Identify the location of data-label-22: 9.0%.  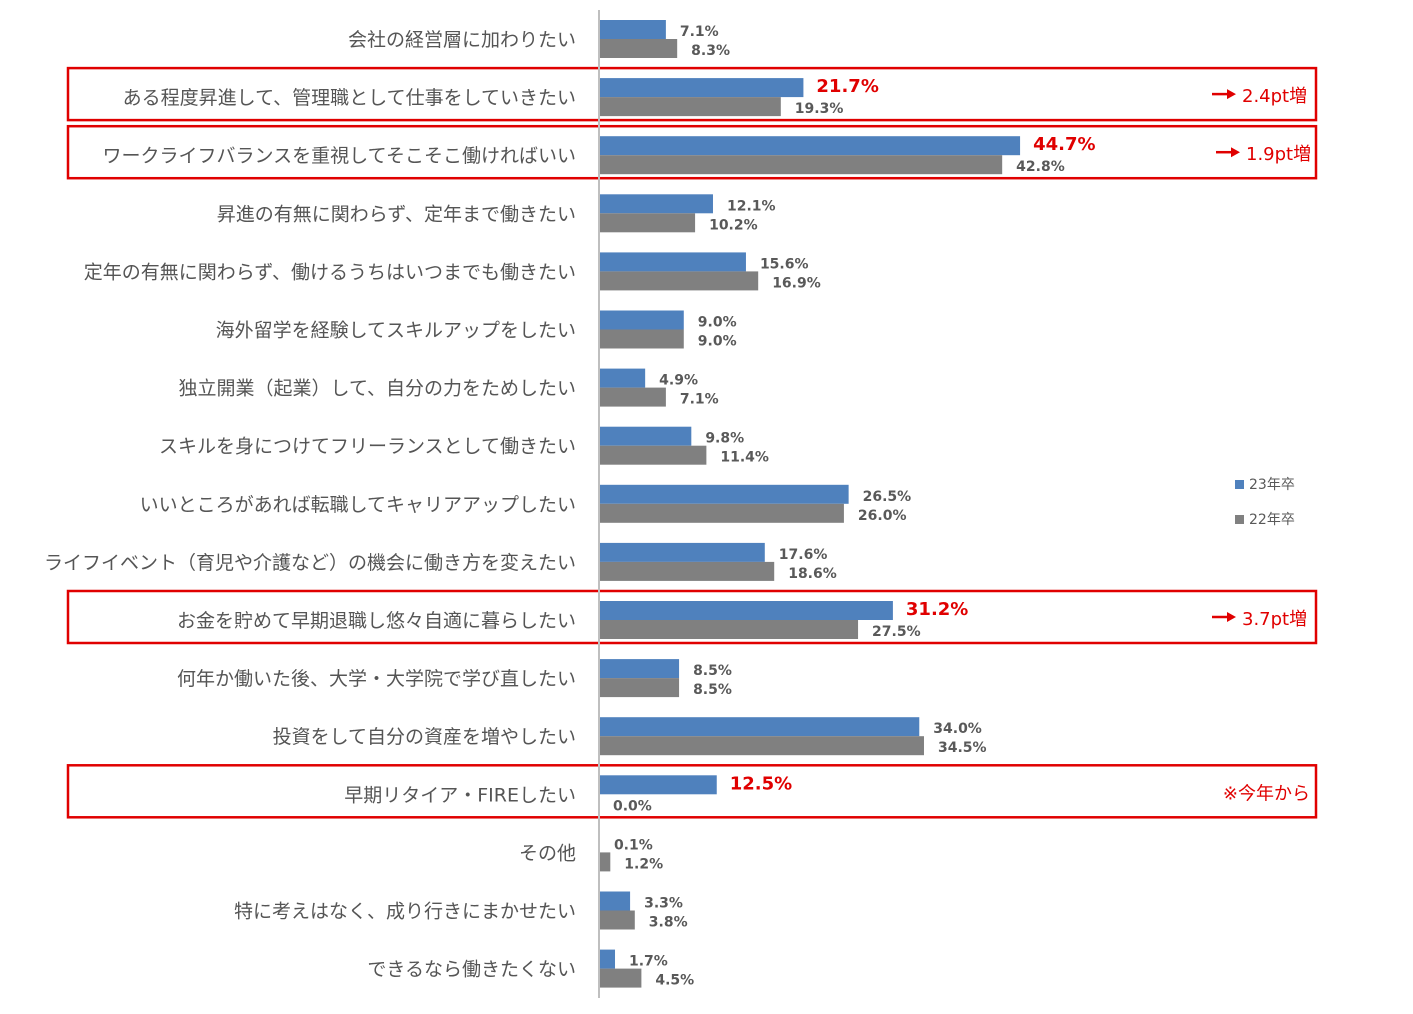
(717, 342).